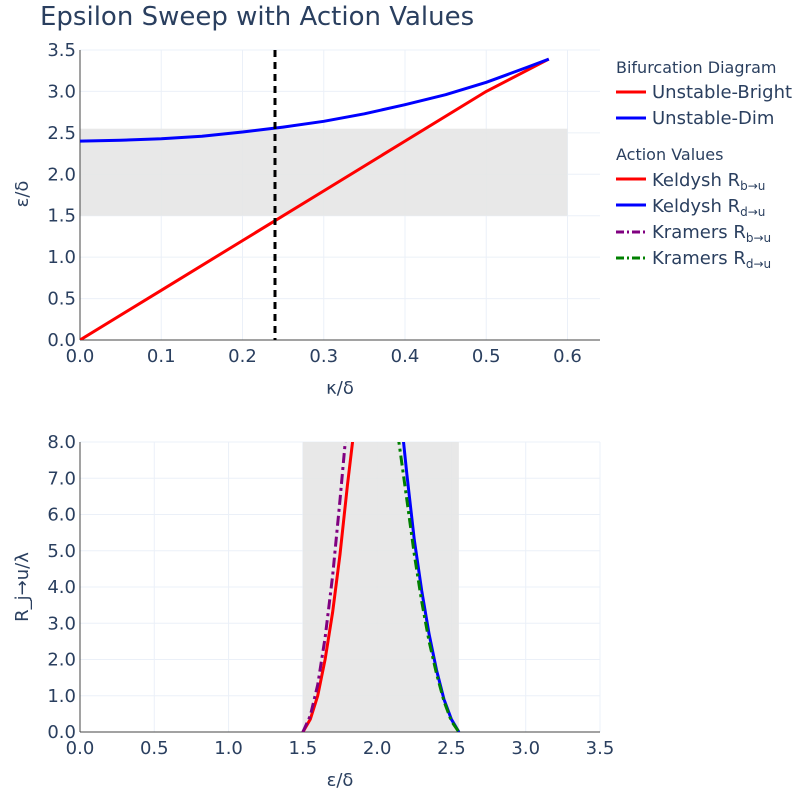  Describe the element at coordinates (61, 442) in the screenshot. I see `plot2-y-tick-label: 8.0` at that location.